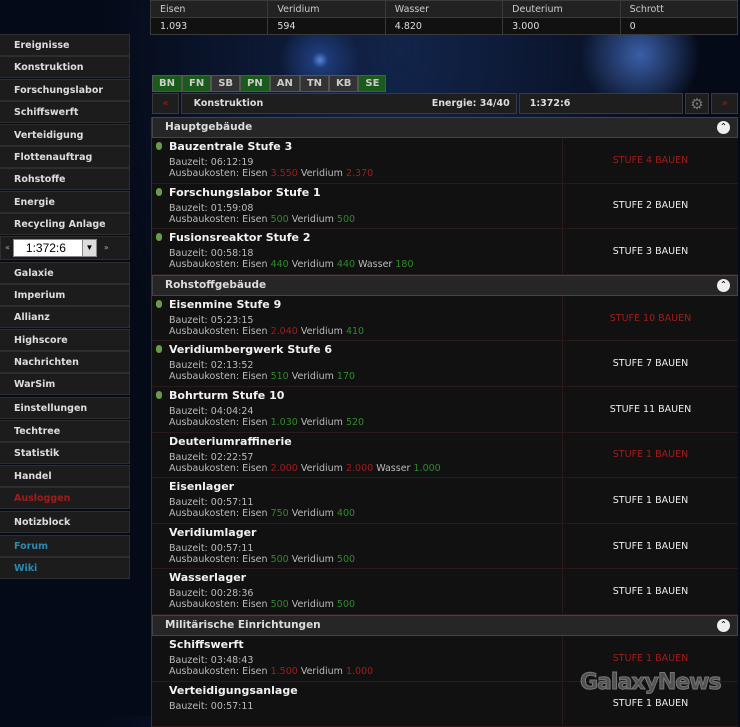  Describe the element at coordinates (65, 339) in the screenshot. I see `sidebar-item: Highscore` at that location.